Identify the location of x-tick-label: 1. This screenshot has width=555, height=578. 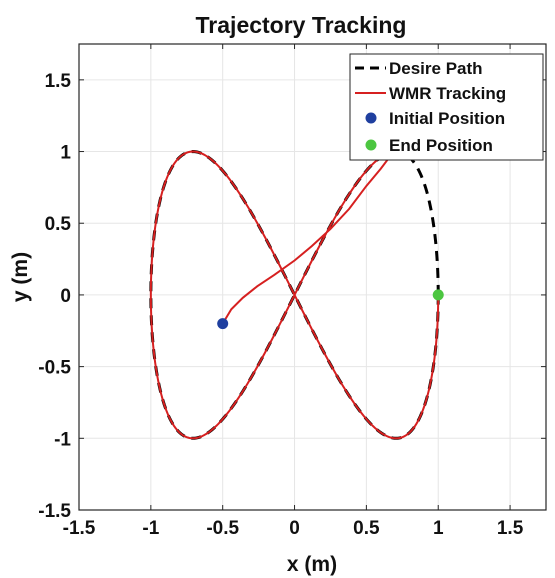
(438, 528).